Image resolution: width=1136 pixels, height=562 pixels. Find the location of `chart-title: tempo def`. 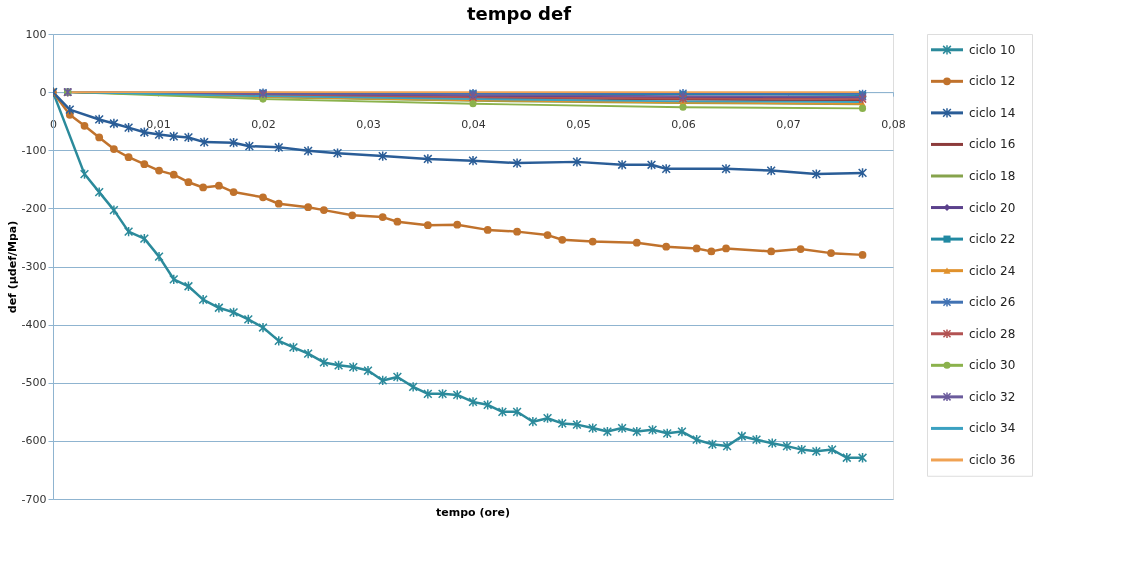

chart-title: tempo def is located at coordinates (519, 13).